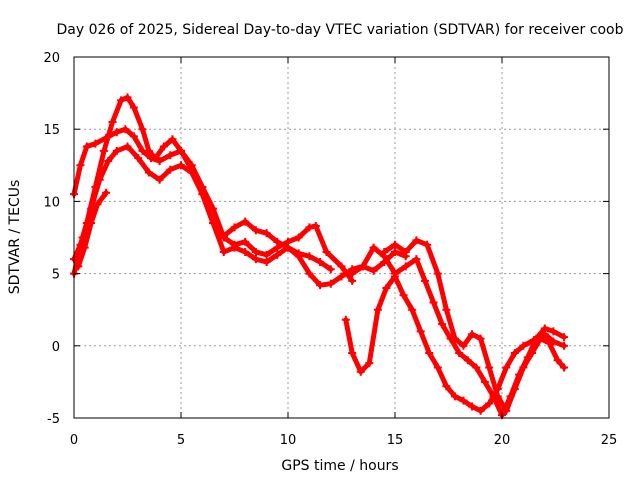 The height and width of the screenshot is (480, 640). What do you see at coordinates (56, 275) in the screenshot?
I see `y-tick-label: 5` at bounding box center [56, 275].